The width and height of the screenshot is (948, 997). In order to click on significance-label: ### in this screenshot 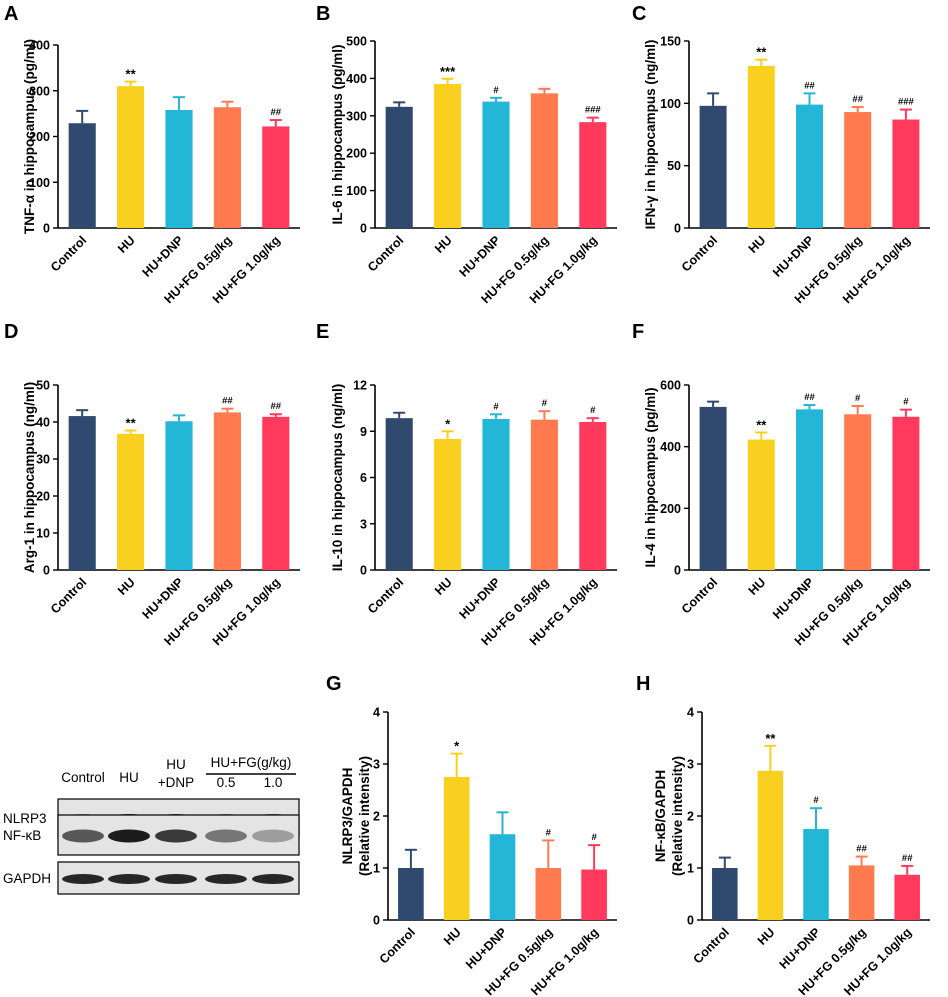, I will do `click(593, 110)`.